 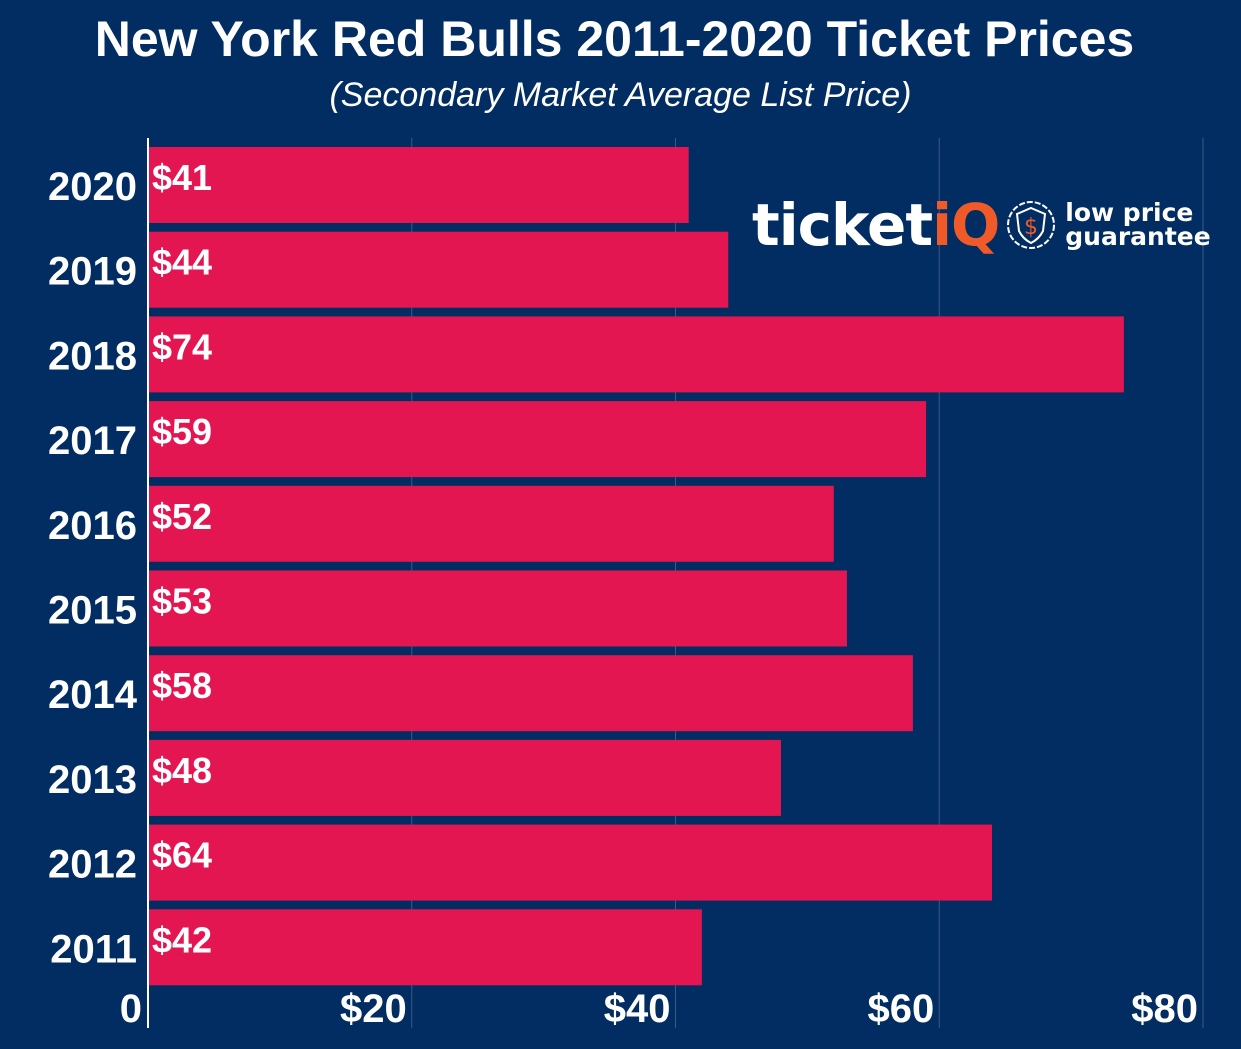 I want to click on x-tick-label: $20, so click(x=373, y=1009).